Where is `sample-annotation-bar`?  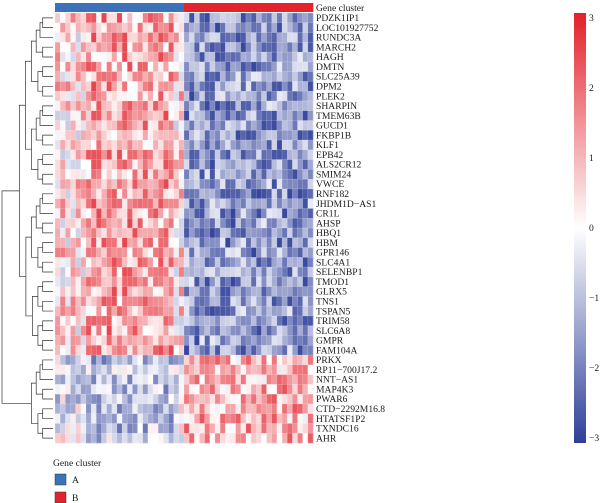
sample-annotation-bar is located at coordinates (184, 7).